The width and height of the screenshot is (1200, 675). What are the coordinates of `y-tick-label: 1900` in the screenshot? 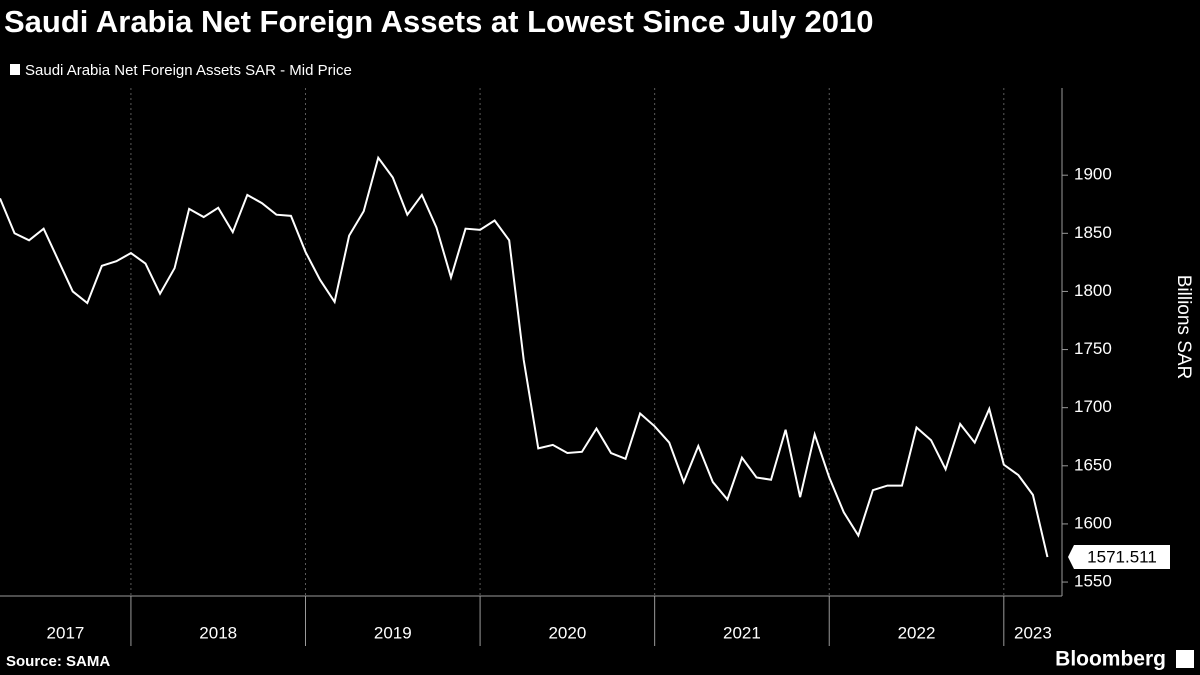 It's located at (1093, 174).